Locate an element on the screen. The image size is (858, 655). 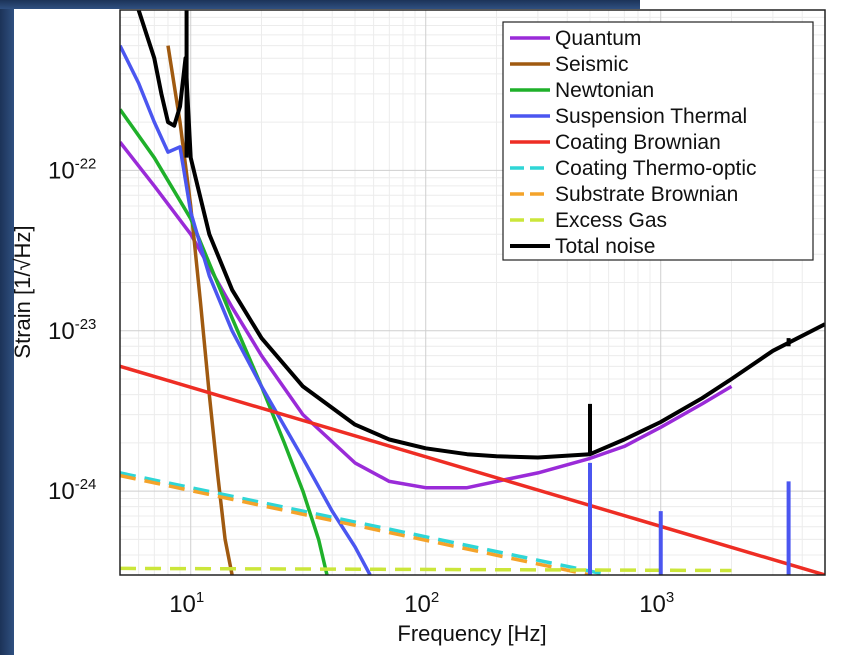
legend-label-total-noise: Total noise is located at coordinates (605, 246).